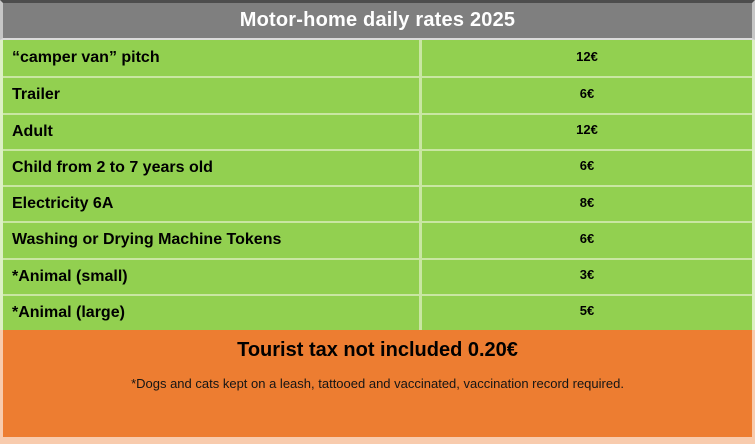 The height and width of the screenshot is (444, 755). What do you see at coordinates (377, 58) in the screenshot?
I see `table-row: “camper van” pitch 12€` at bounding box center [377, 58].